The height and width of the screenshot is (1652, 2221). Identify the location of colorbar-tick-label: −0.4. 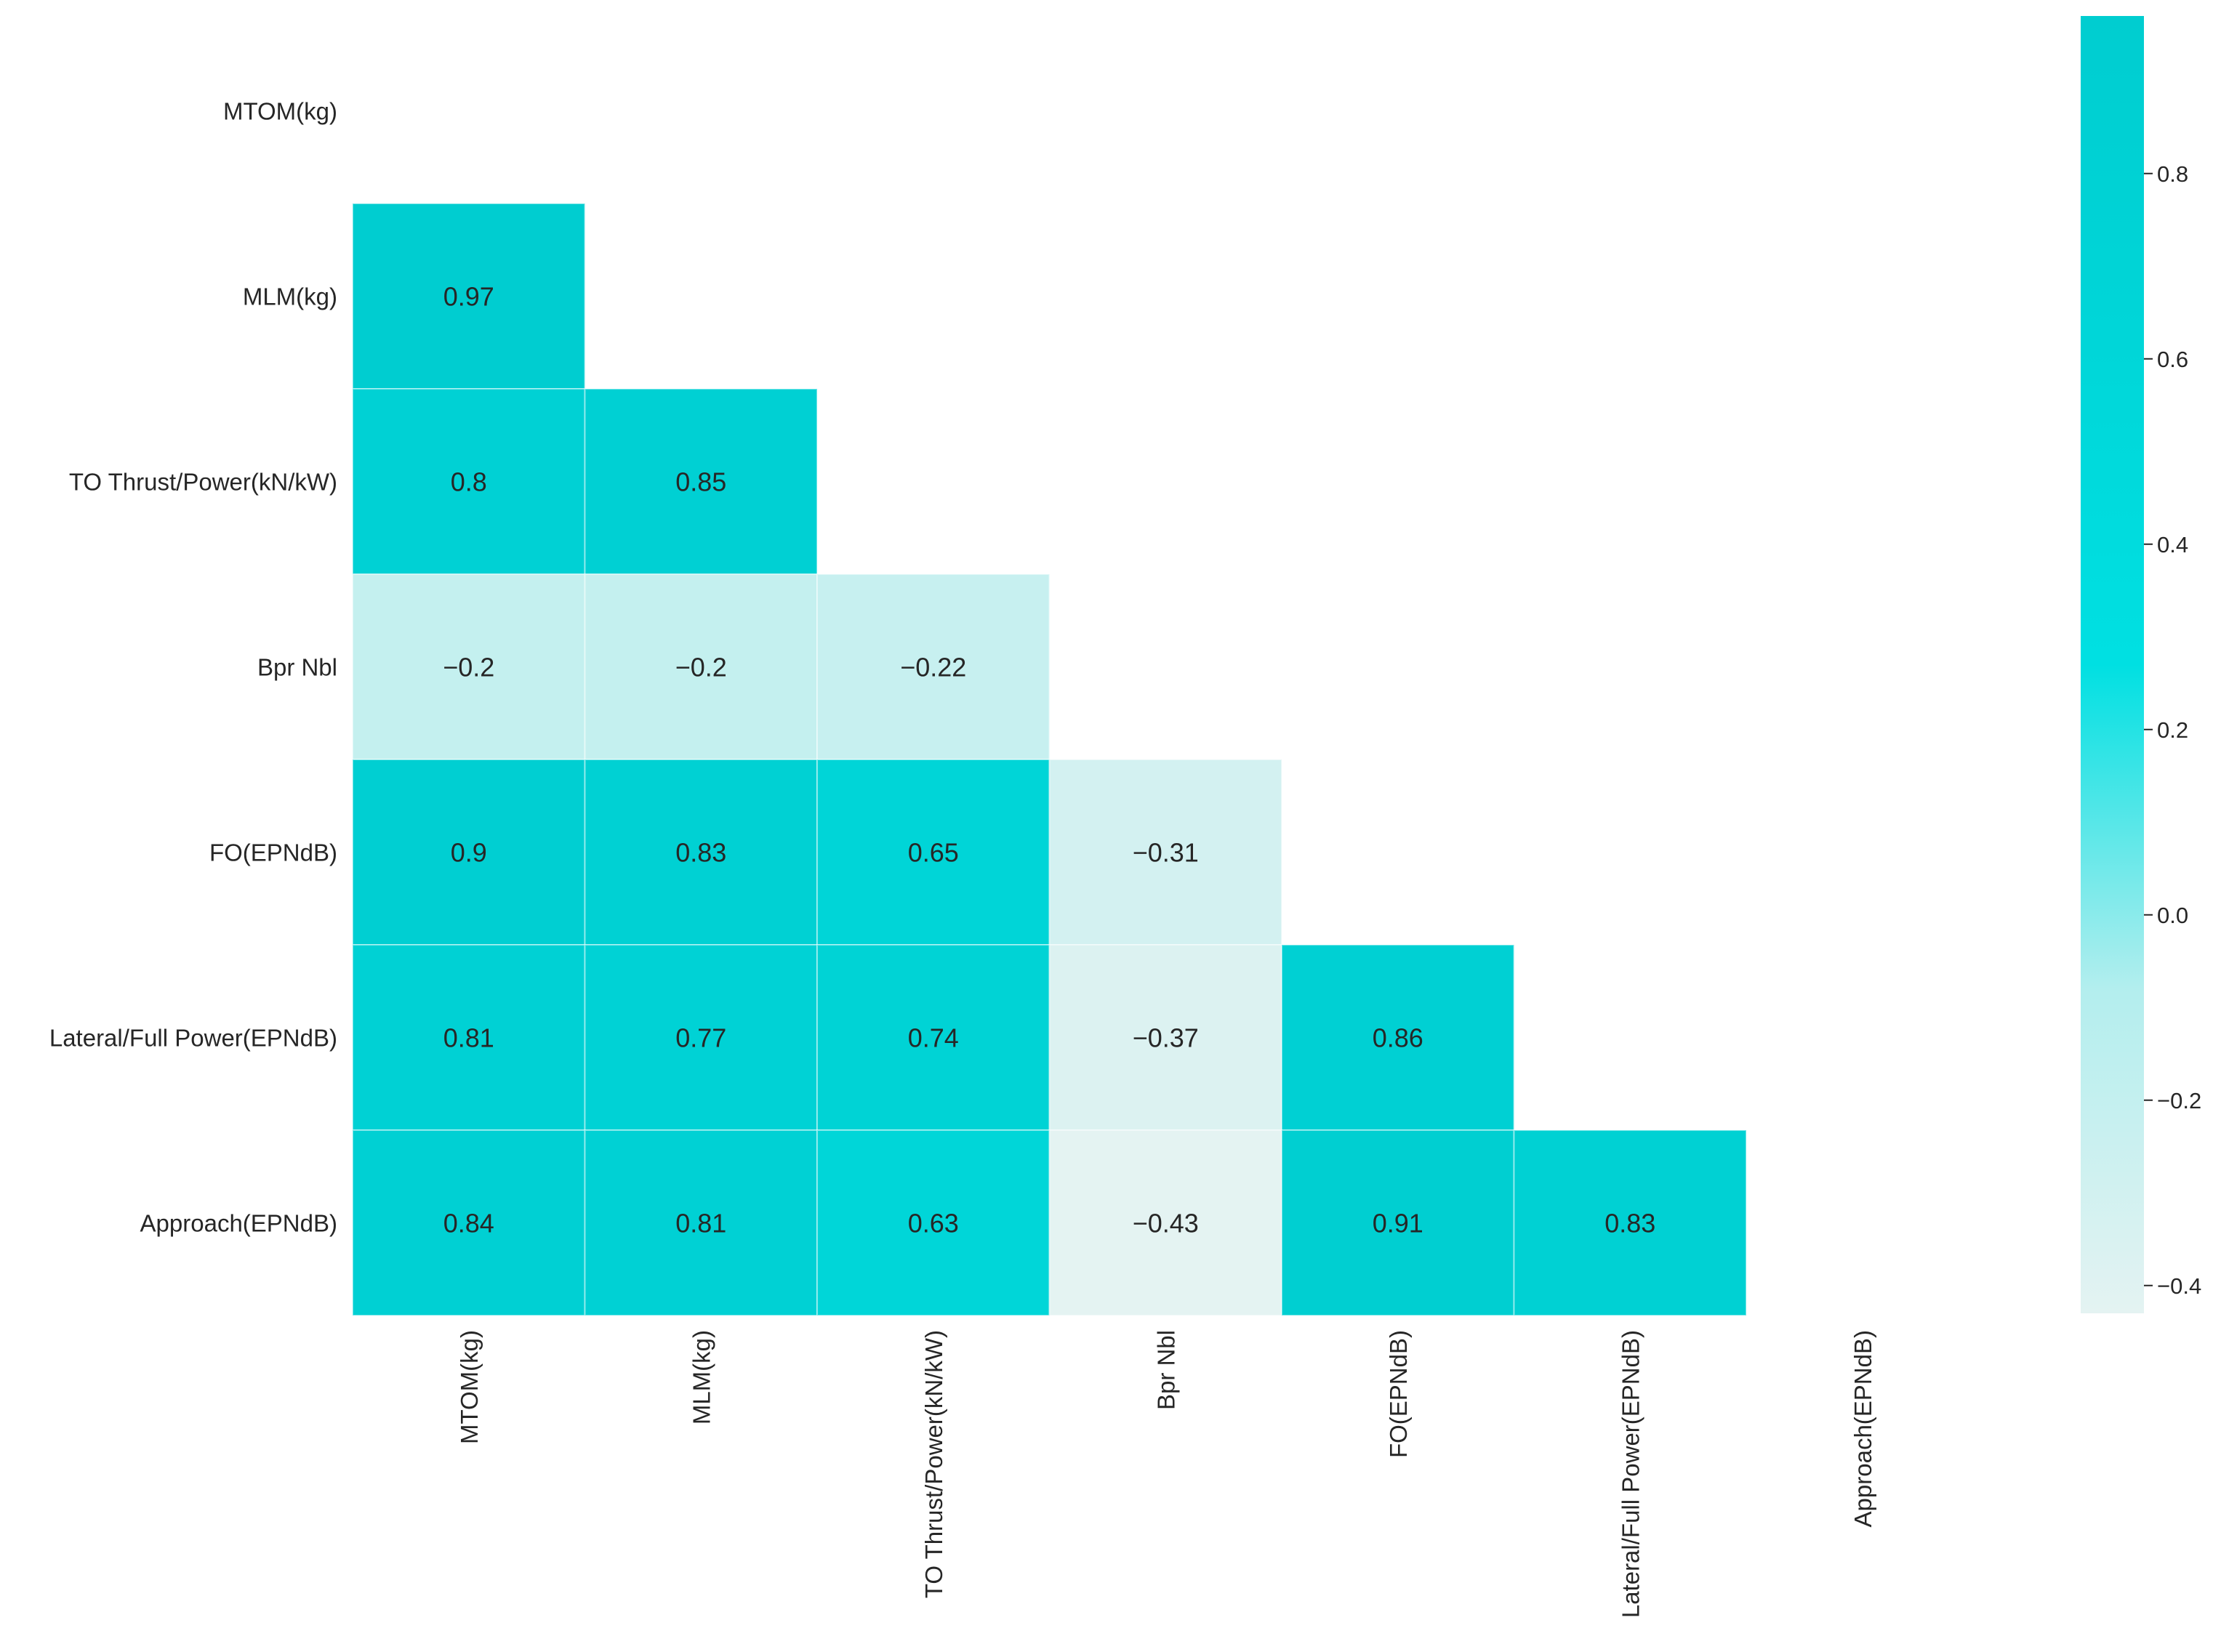
(2179, 1286).